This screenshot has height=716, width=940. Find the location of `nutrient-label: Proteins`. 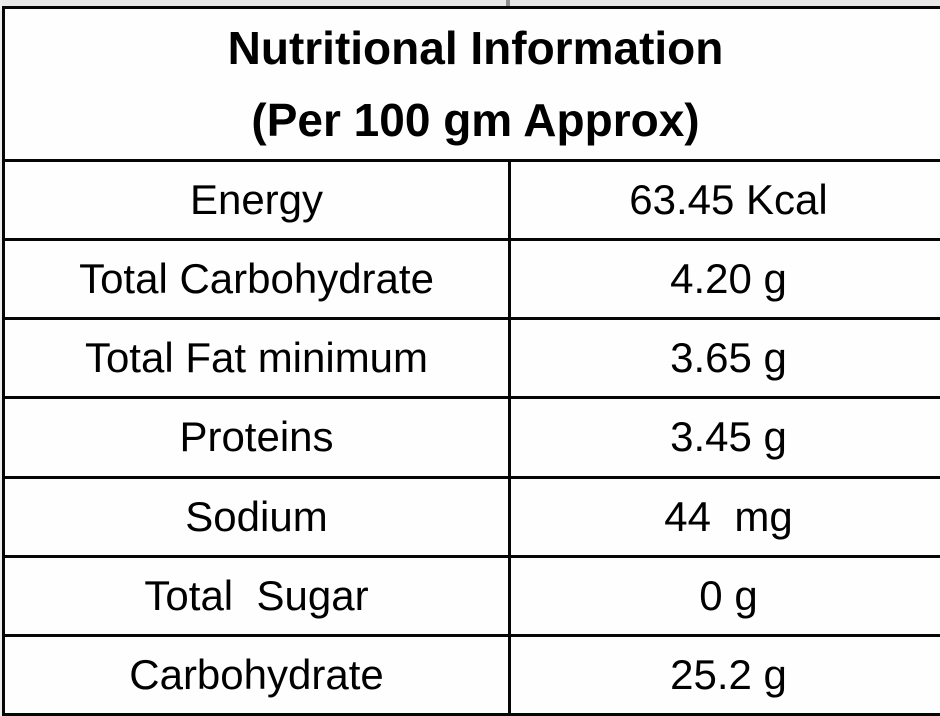

nutrient-label: Proteins is located at coordinates (256, 437).